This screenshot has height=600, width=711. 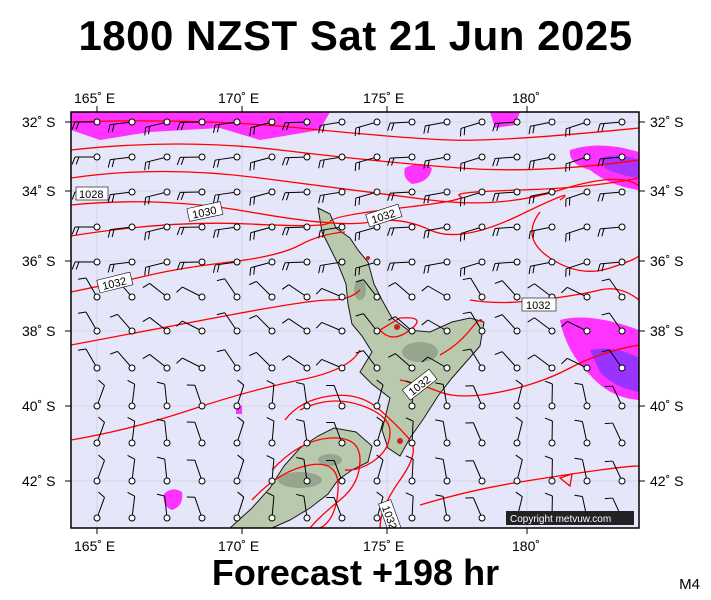 I want to click on lat-label-left: 40˚ S, so click(x=38, y=406).